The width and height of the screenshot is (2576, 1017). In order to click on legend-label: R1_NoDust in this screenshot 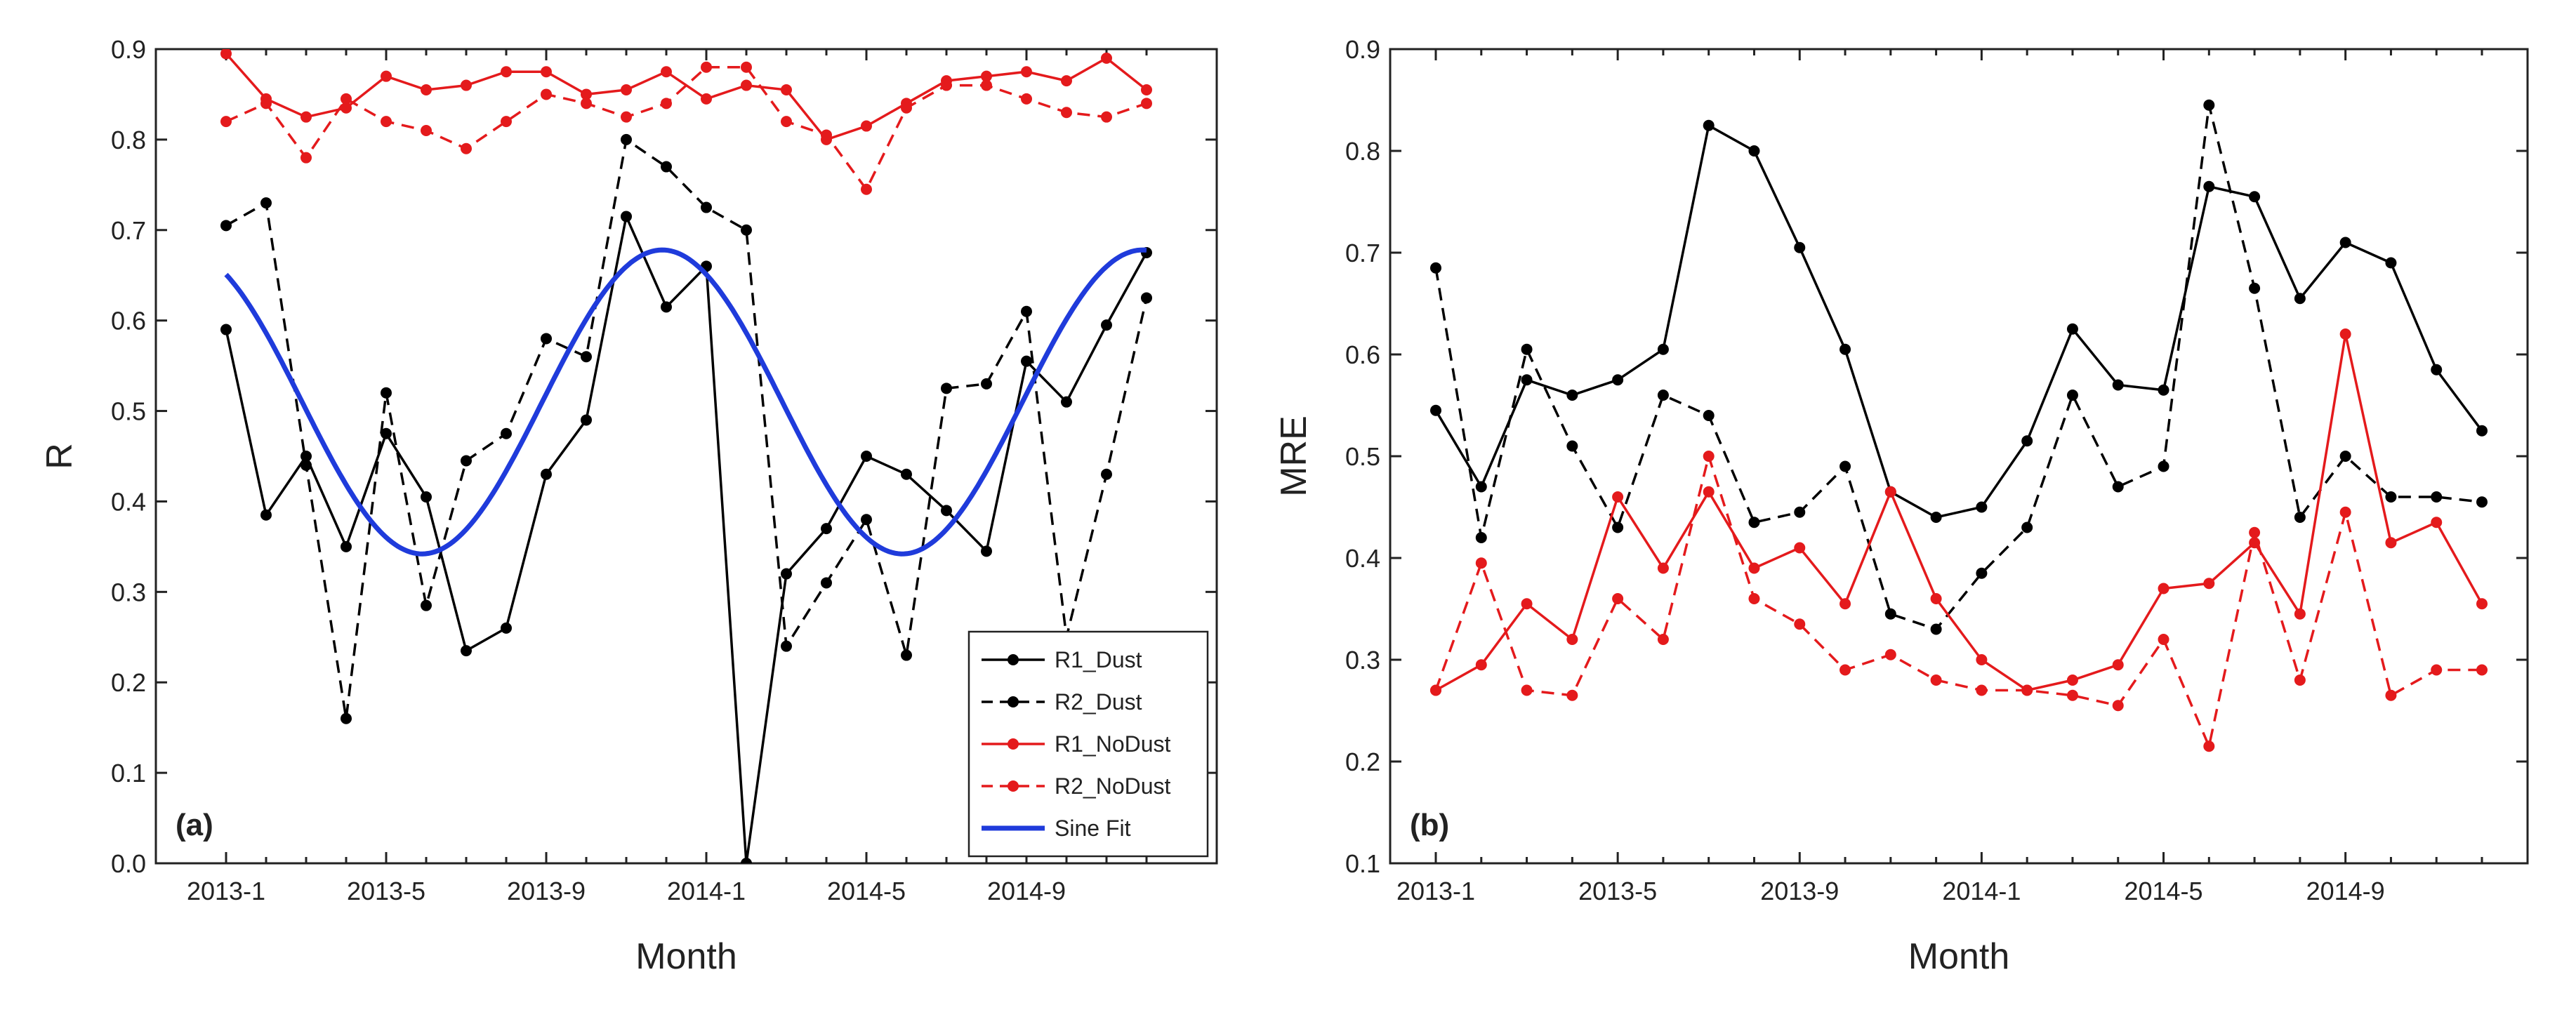, I will do `click(1113, 744)`.